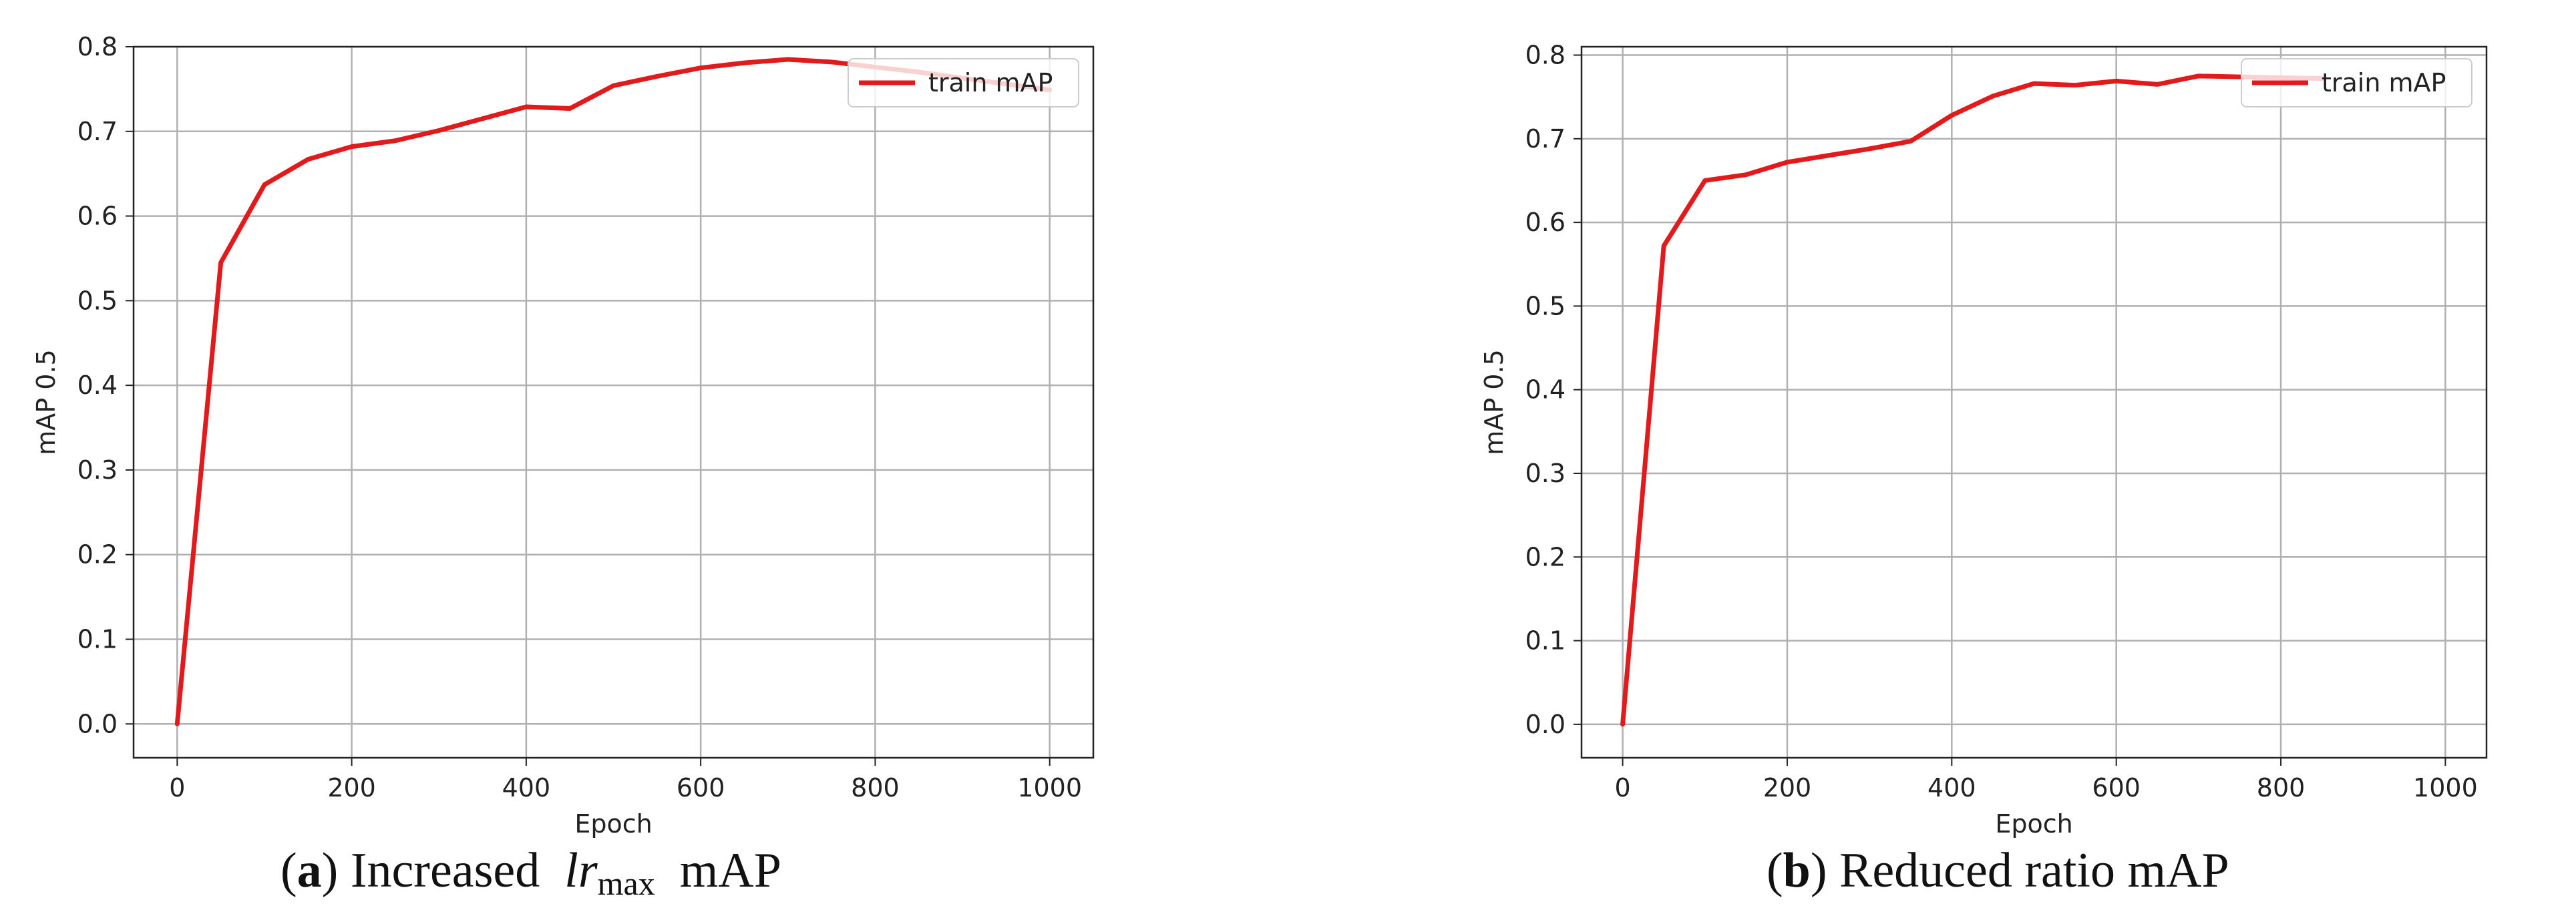 The width and height of the screenshot is (2576, 918). Describe the element at coordinates (309, 870) in the screenshot. I see `caption-letter: a` at that location.